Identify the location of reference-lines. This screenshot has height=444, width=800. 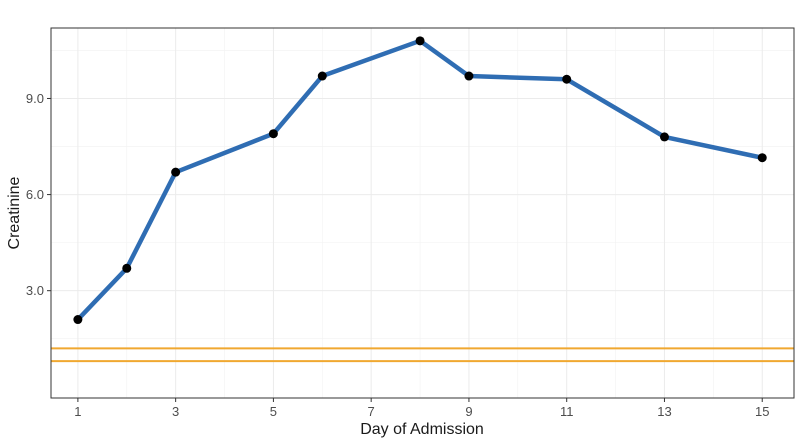
(422, 355).